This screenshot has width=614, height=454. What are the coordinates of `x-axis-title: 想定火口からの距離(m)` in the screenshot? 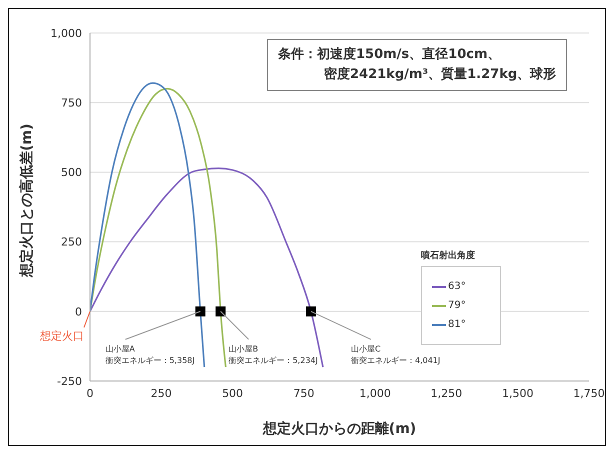 It's located at (339, 428).